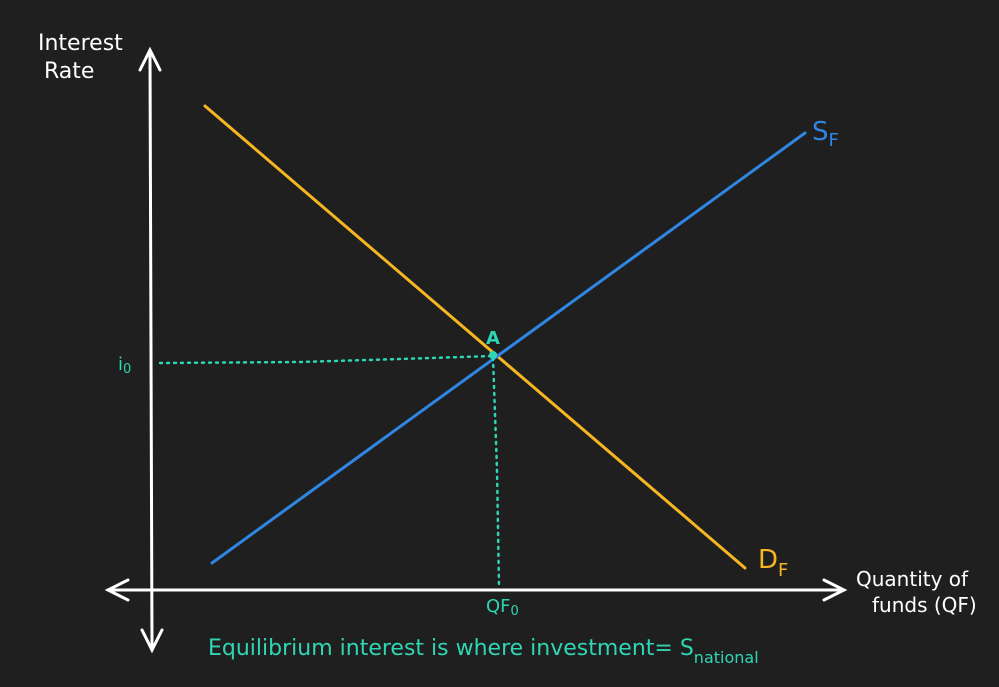  Describe the element at coordinates (726, 657) in the screenshot. I see `caption-subscript: national` at that location.